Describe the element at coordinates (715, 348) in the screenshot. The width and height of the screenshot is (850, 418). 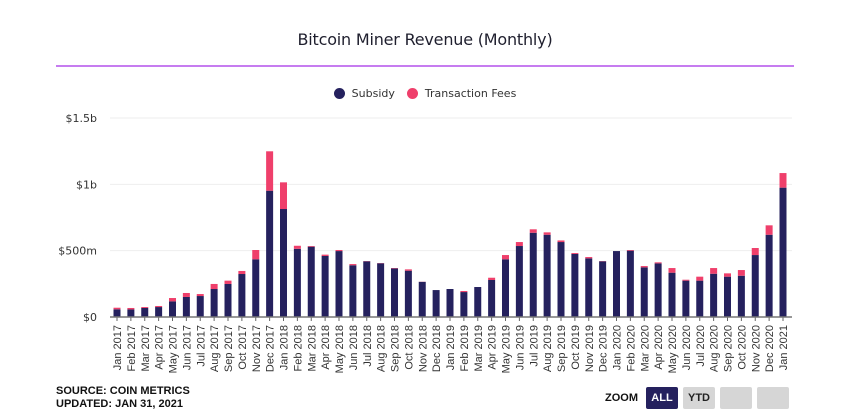
I see `x-tick-label: Aug 2020` at that location.